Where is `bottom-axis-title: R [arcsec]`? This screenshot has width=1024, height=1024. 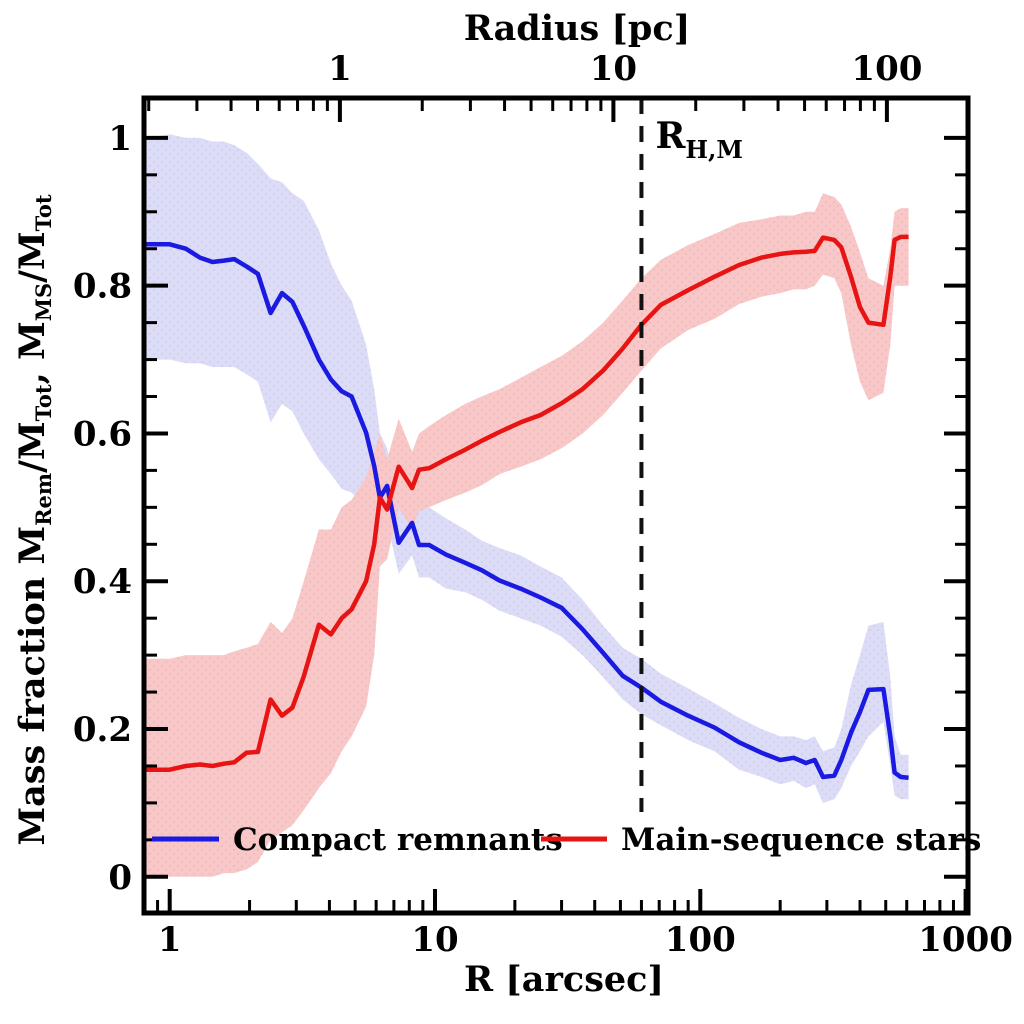
bottom-axis-title: R [arcsec] is located at coordinates (564, 979).